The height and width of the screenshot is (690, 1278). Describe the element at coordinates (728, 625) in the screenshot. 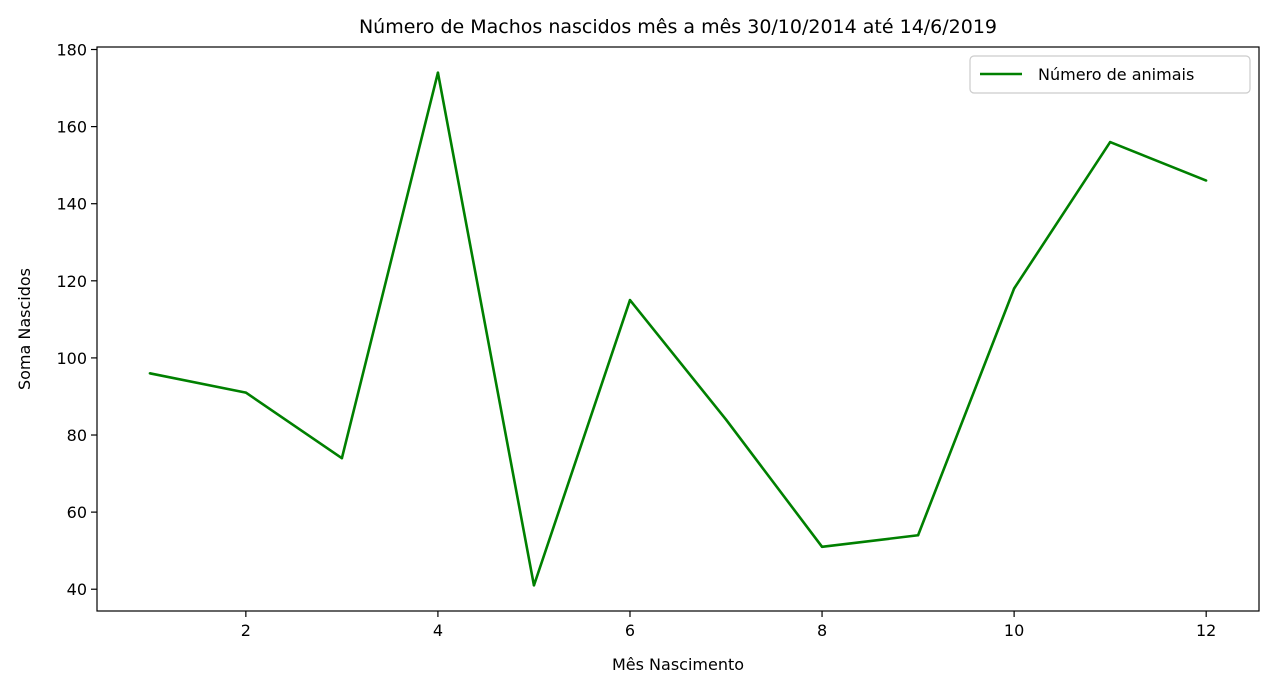

I see `x-axis: 2 4 6 8 10 12` at that location.